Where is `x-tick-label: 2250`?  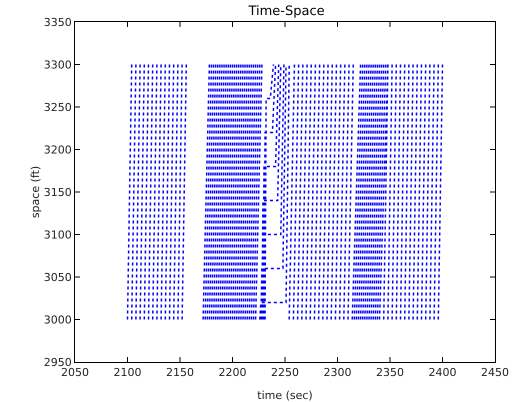
x-tick-label: 2250 is located at coordinates (285, 373).